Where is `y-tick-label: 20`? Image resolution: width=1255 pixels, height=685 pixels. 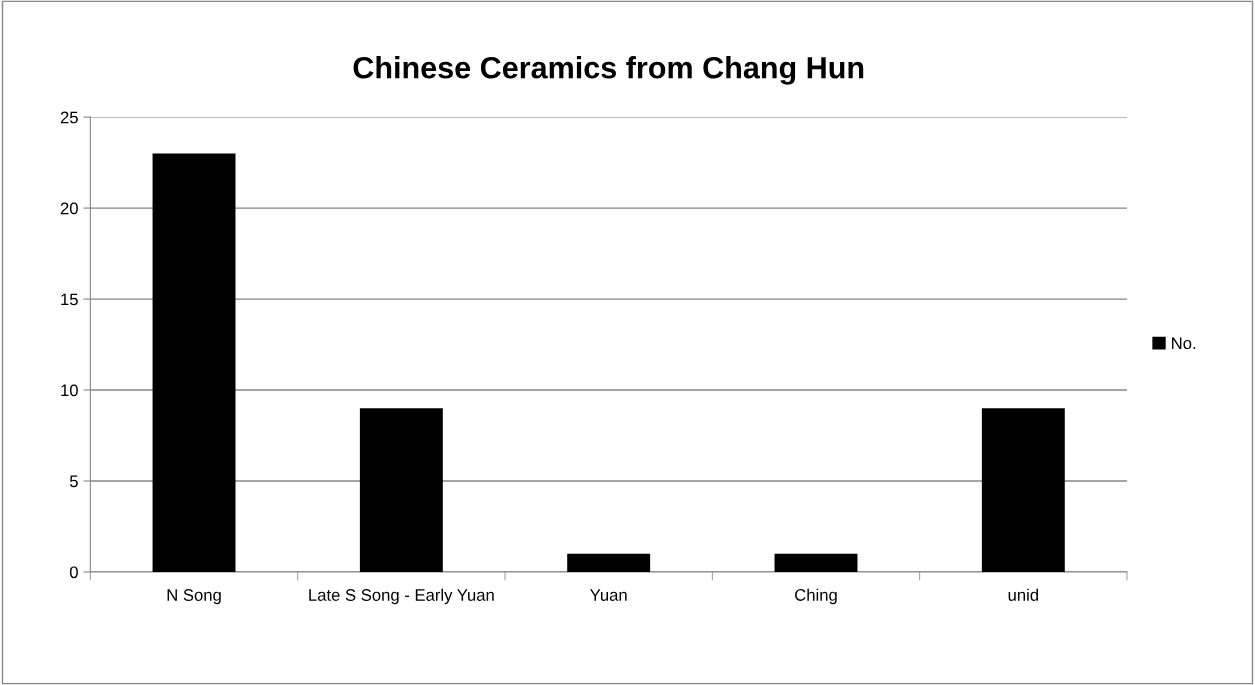 y-tick-label: 20 is located at coordinates (69, 208).